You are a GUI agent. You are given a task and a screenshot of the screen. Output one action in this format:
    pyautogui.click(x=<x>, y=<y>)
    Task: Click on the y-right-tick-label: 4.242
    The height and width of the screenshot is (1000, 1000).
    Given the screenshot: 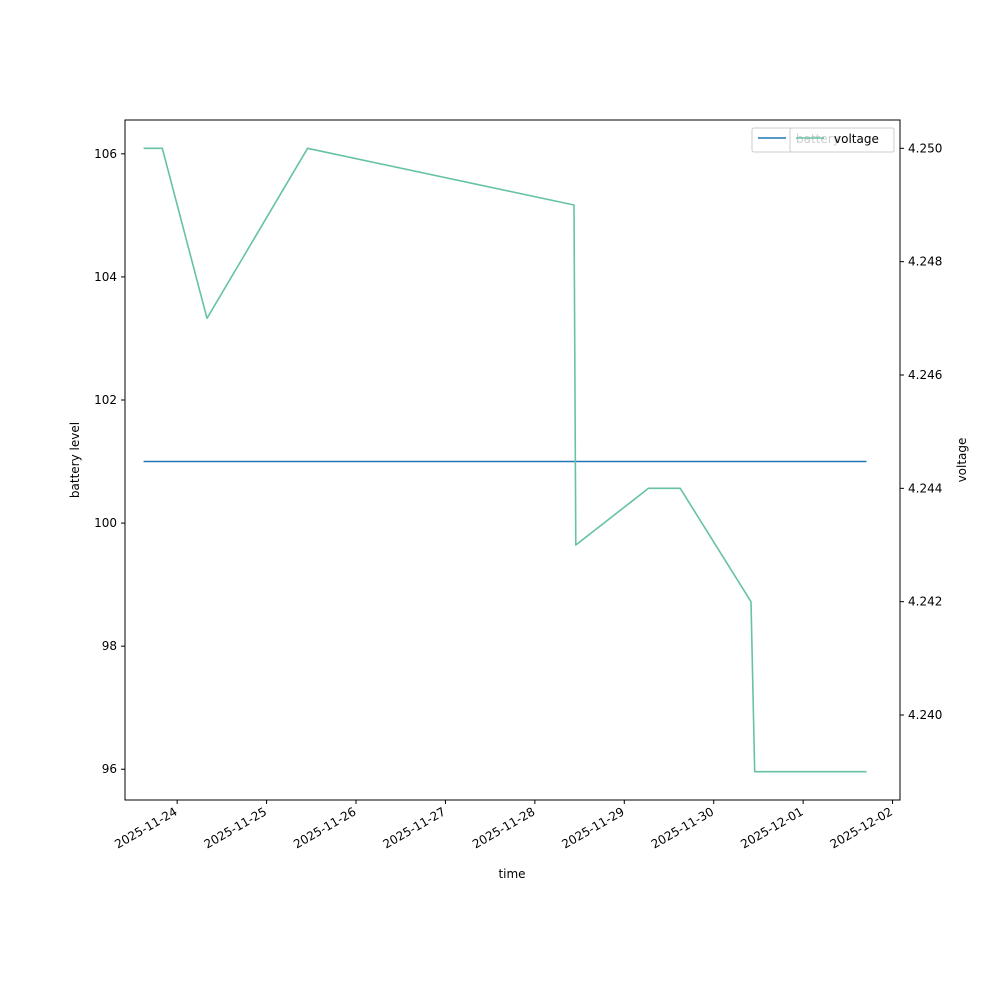 What is the action you would take?
    pyautogui.click(x=925, y=602)
    